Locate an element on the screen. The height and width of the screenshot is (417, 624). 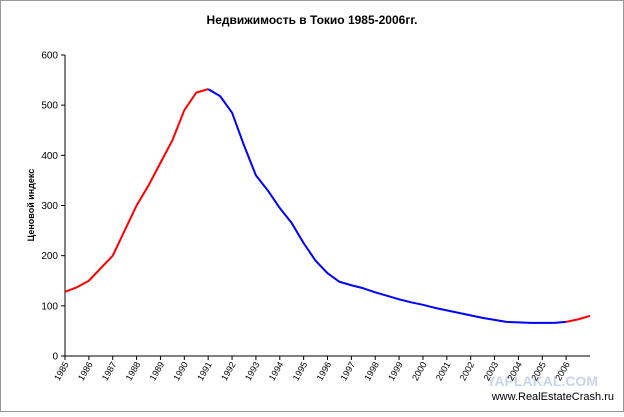
chart-title: Недвижимость в Токио 1985-2006гг. is located at coordinates (312, 20).